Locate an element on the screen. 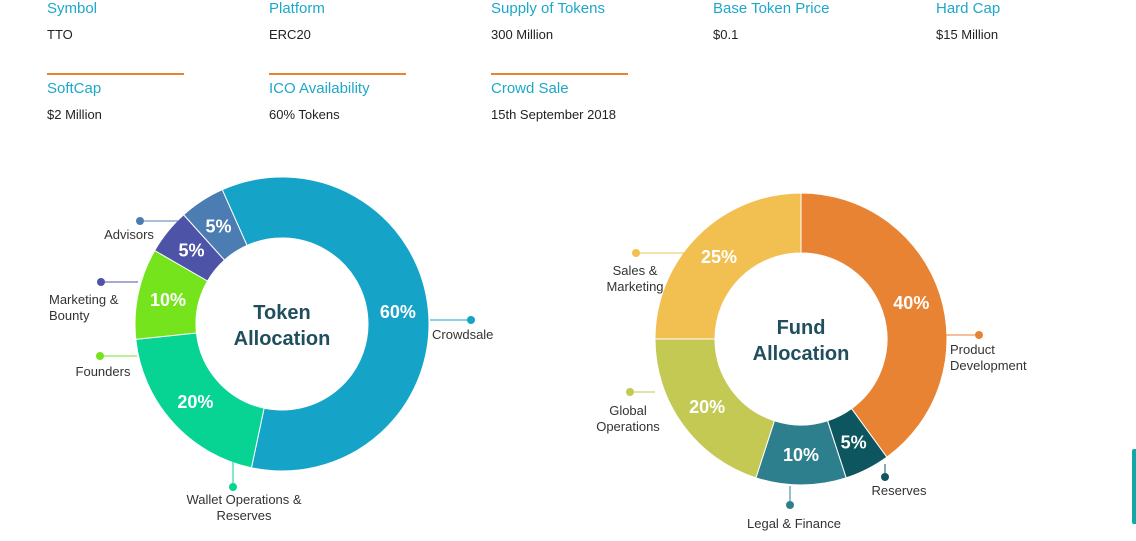 The height and width of the screenshot is (541, 1136). chart-center-title: Fund Allocation is located at coordinates (801, 341).